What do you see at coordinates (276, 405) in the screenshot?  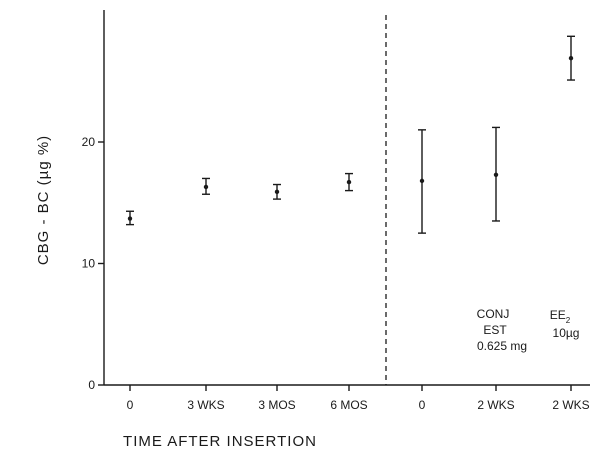 I see `x-tick-label: 3 MOS` at bounding box center [276, 405].